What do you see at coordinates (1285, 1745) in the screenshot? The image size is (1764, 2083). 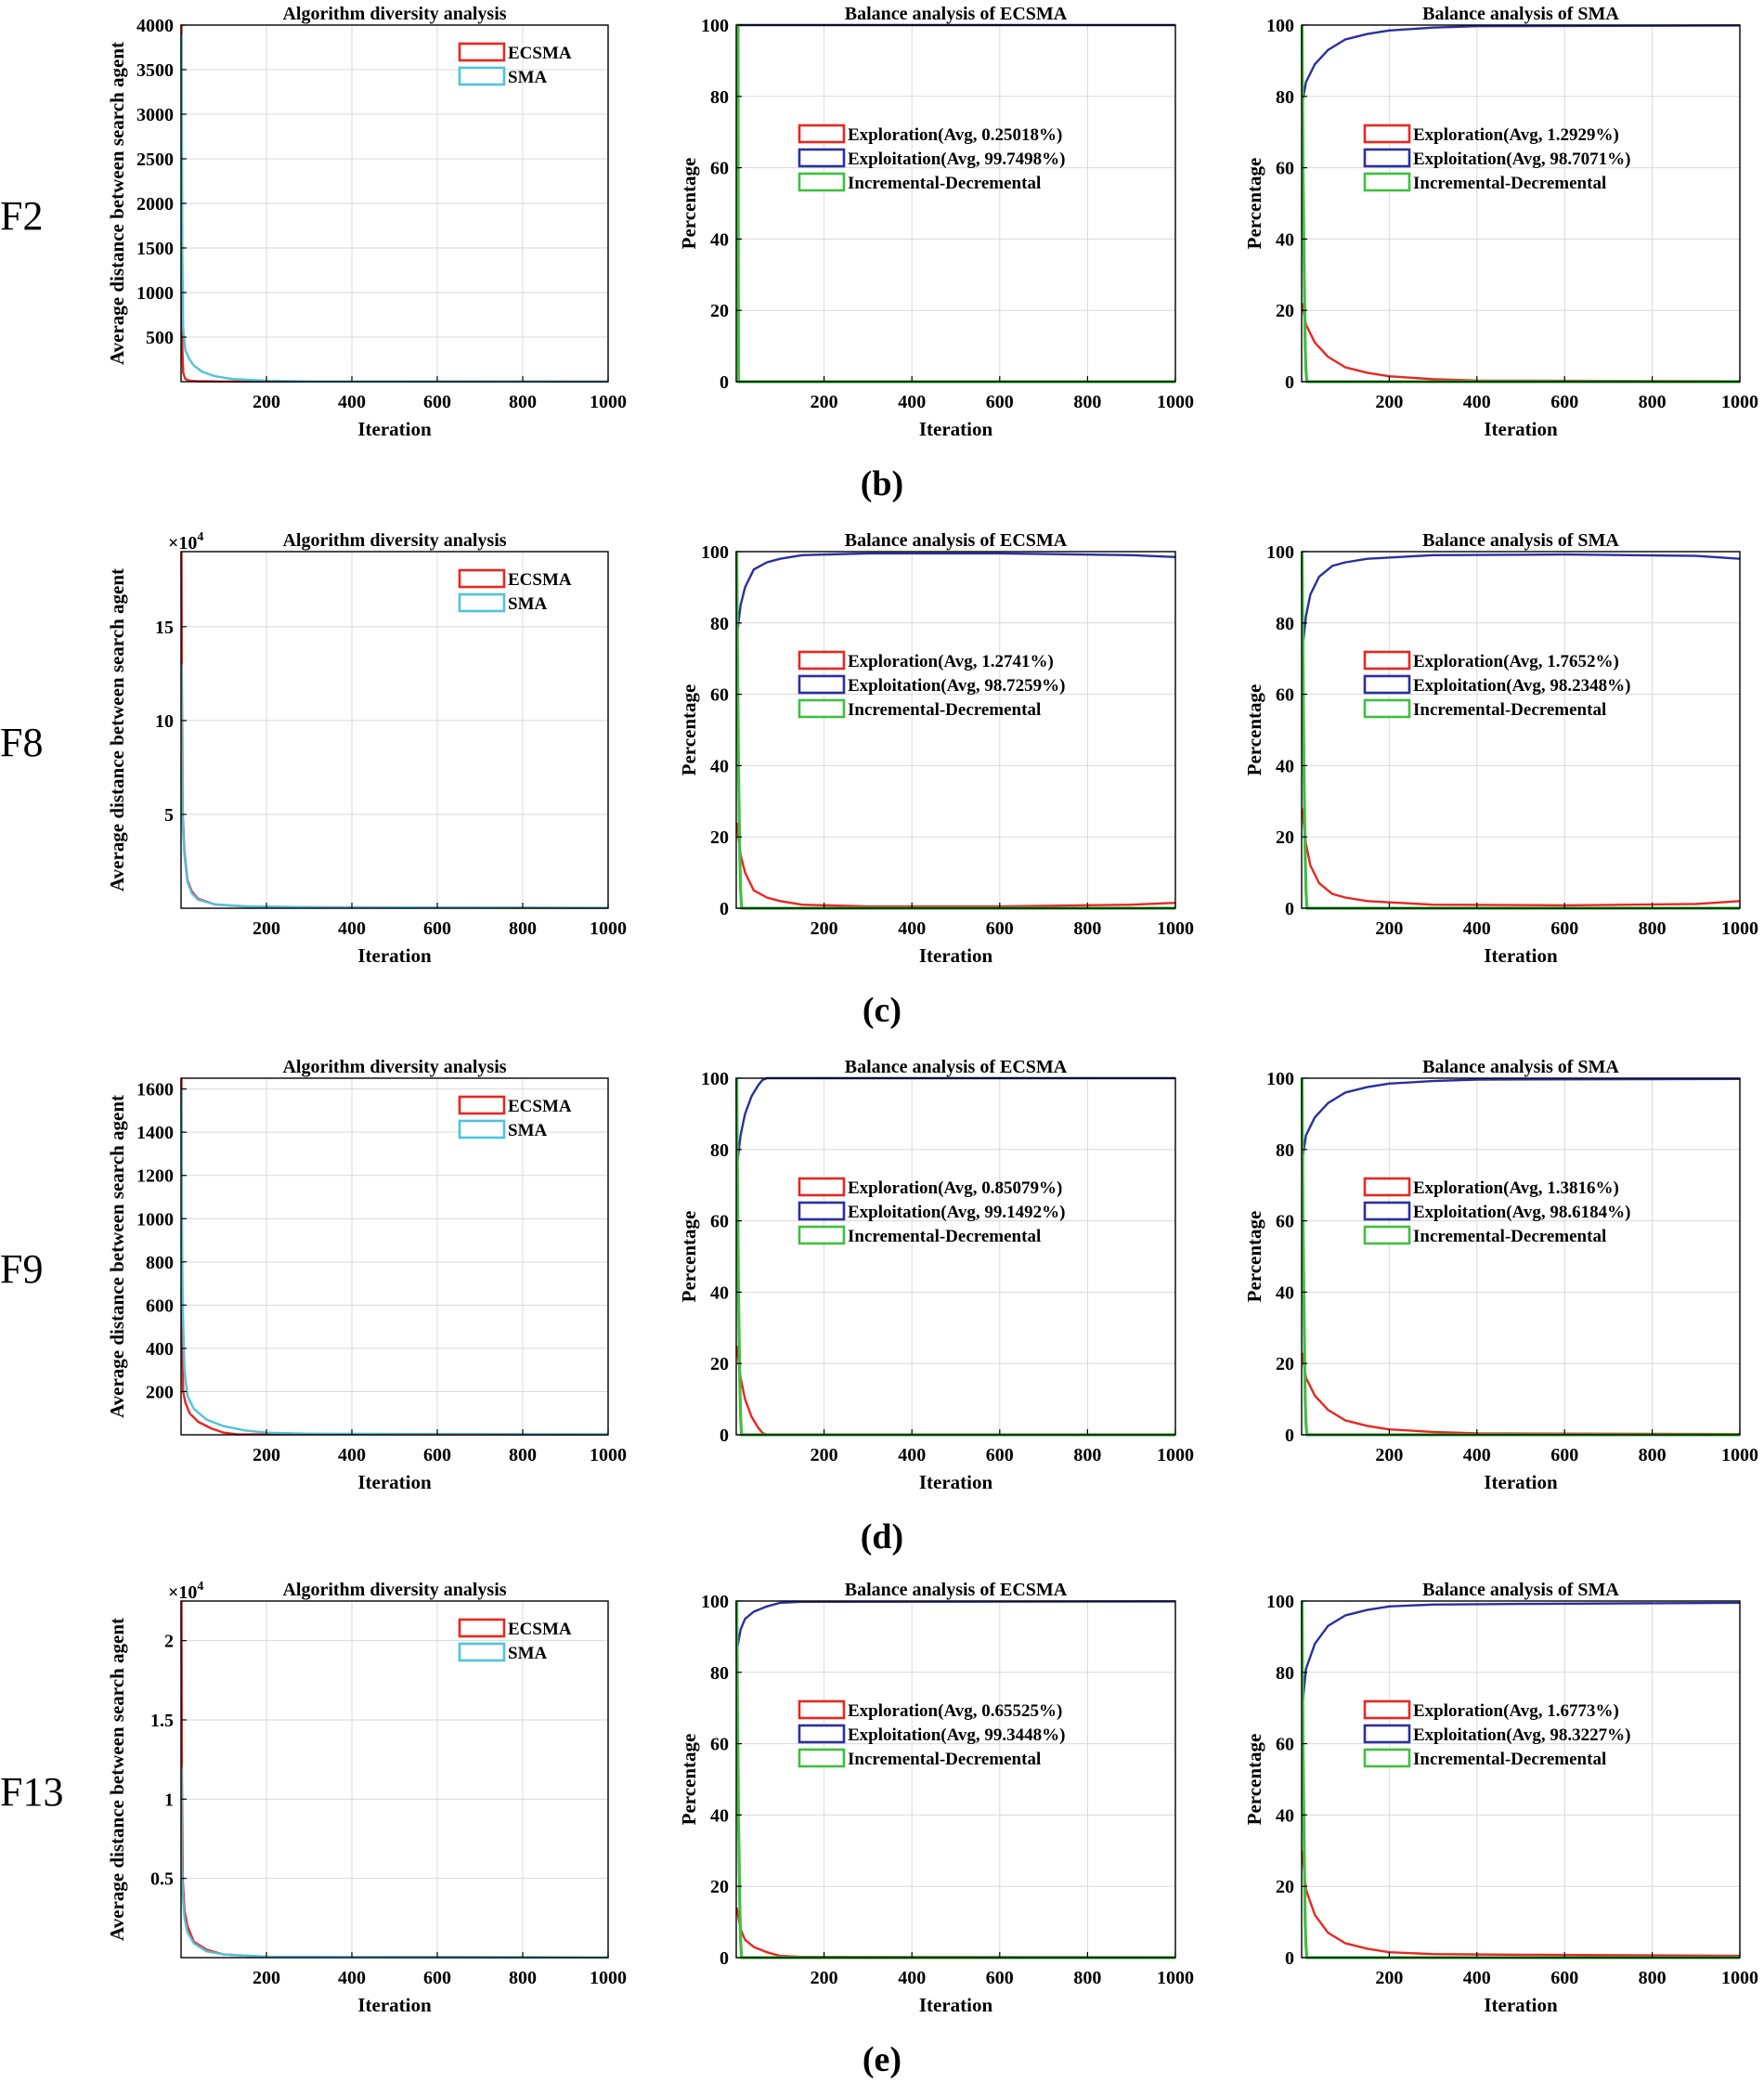 I see `y-tick-label: 60` at bounding box center [1285, 1745].